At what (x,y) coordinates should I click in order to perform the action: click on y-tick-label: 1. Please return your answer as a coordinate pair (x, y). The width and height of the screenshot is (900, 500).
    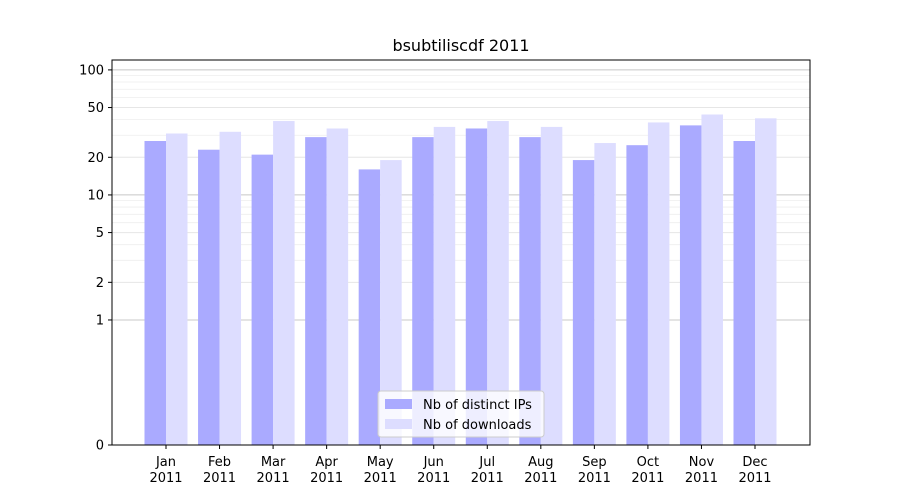
    Looking at the image, I should click on (100, 320).